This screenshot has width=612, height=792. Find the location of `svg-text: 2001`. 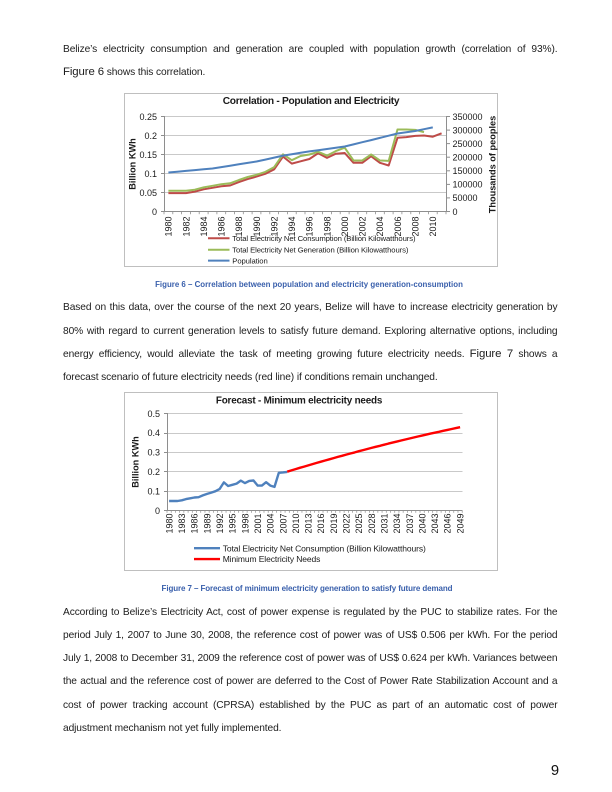

svg-text: 2001 is located at coordinates (258, 524).